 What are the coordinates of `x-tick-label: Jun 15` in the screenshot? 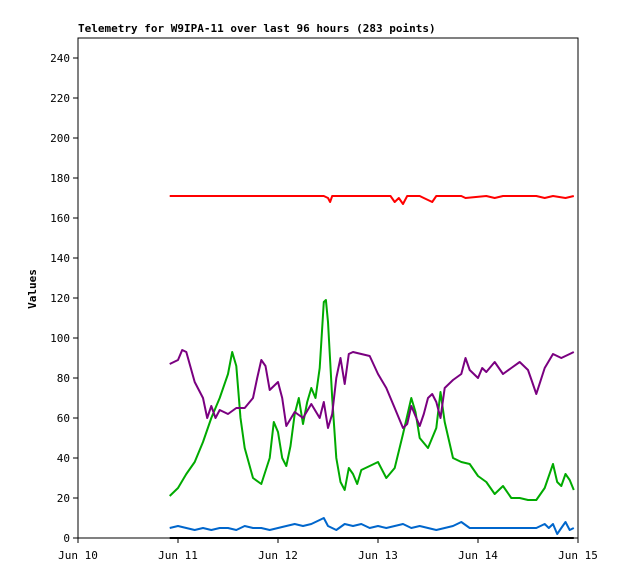 It's located at (578, 555).